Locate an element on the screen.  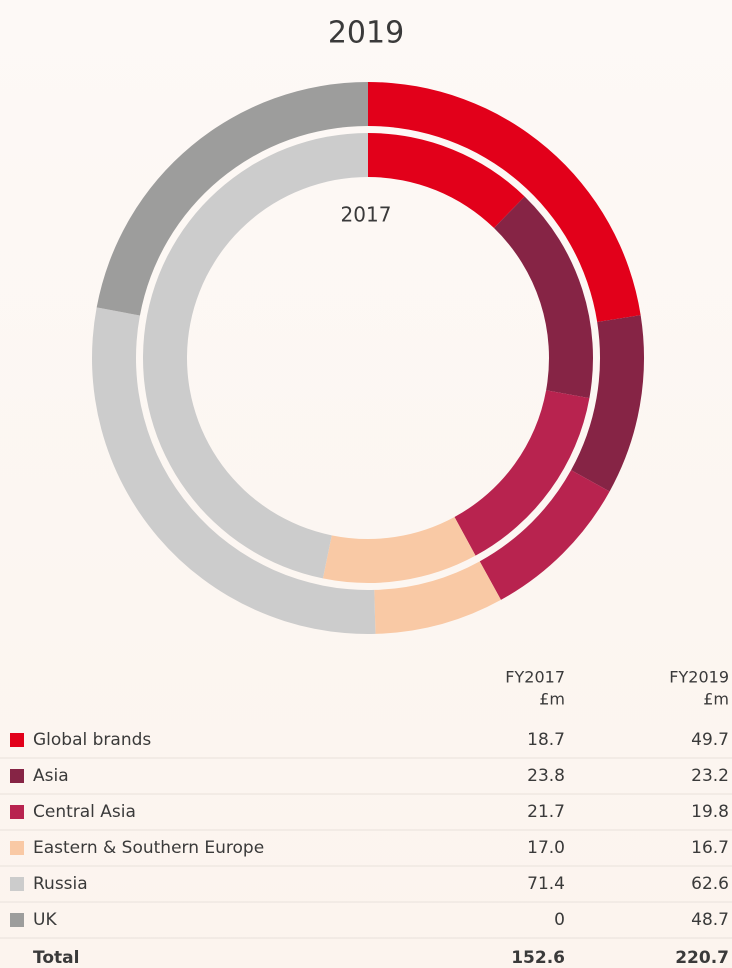
table-value: 18.7 is located at coordinates (546, 740).